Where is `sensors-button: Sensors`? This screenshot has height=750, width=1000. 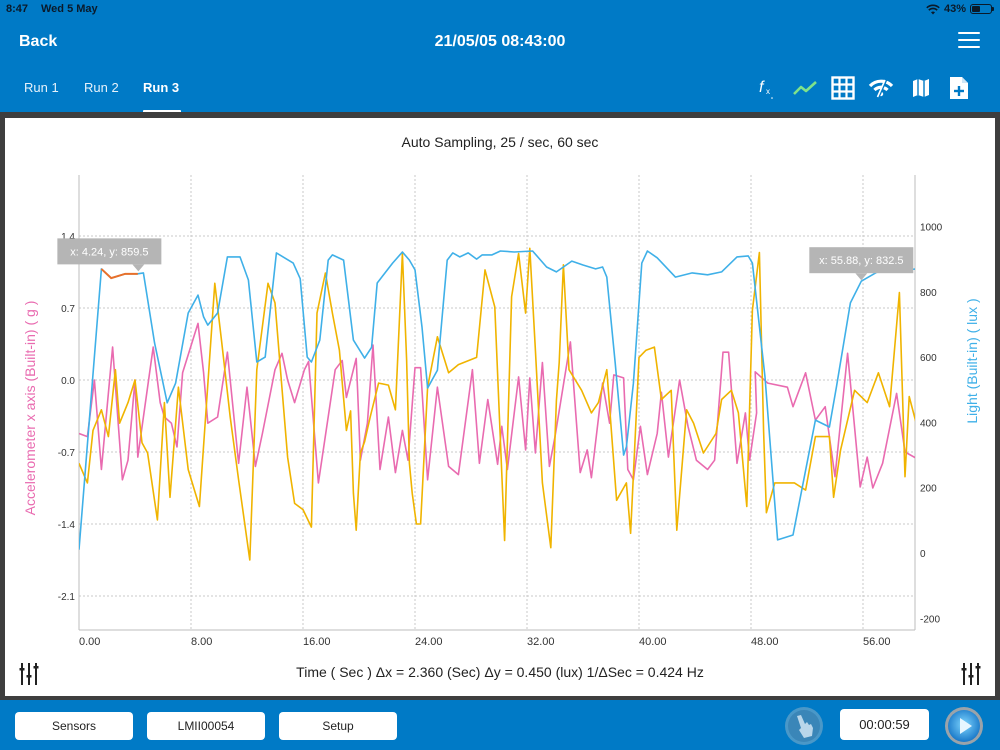 sensors-button: Sensors is located at coordinates (74, 726).